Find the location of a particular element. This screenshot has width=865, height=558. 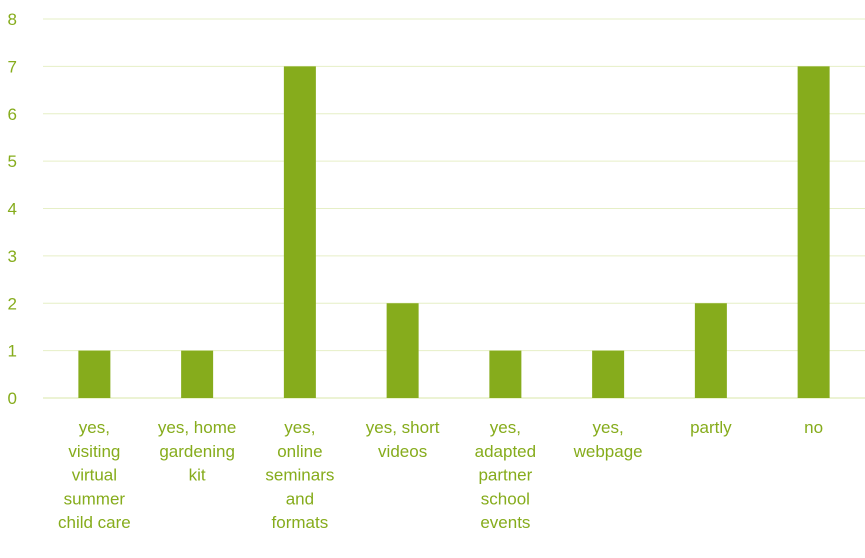

x-category-label: yes, adapted partner school events is located at coordinates (505, 475).